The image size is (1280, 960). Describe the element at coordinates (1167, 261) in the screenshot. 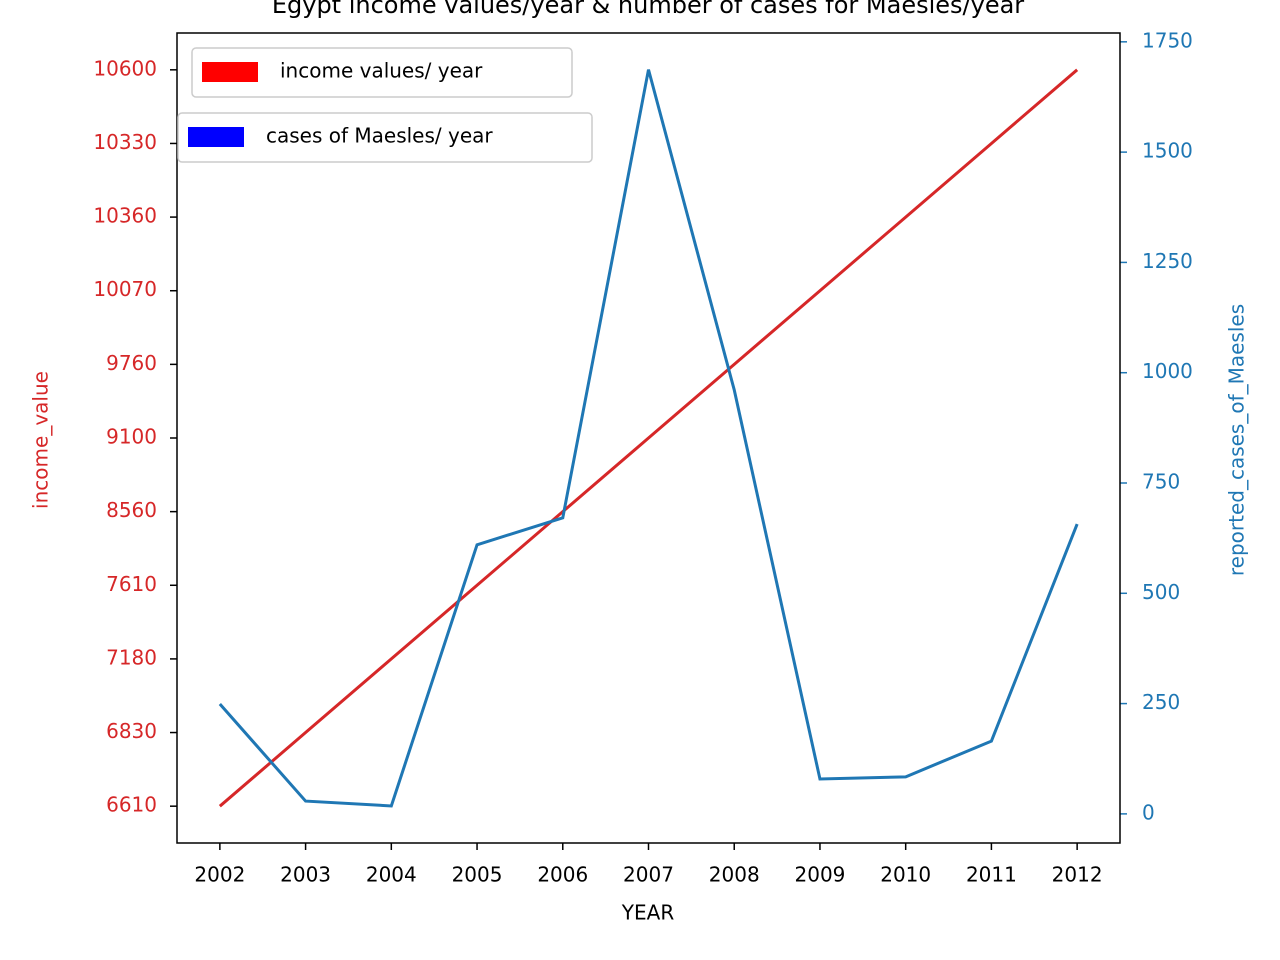

I see `y2-tick-label: 1250` at that location.